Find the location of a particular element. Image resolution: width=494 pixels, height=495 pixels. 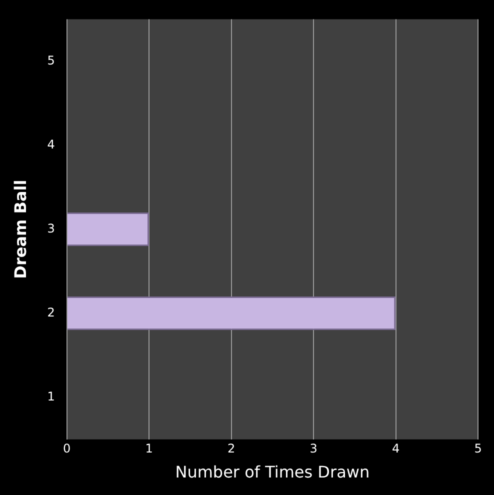

y-tick-label: 5 is located at coordinates (51, 60).